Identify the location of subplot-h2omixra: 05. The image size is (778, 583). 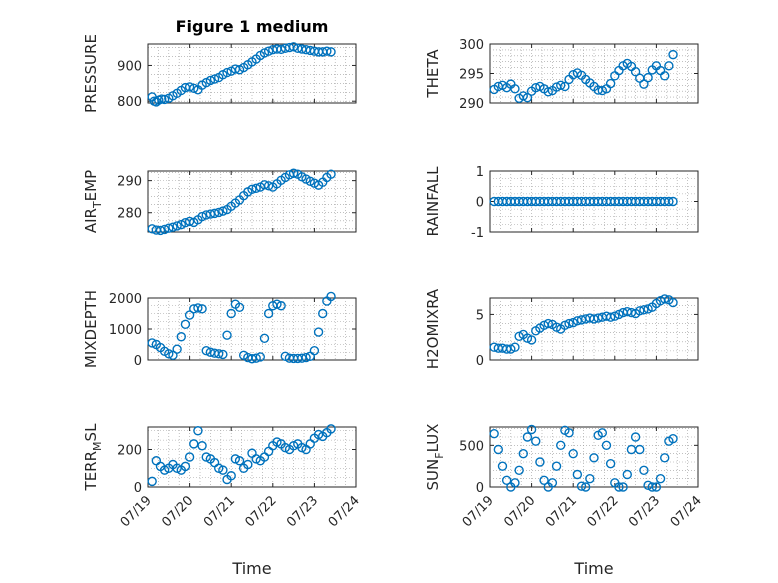
(587, 331).